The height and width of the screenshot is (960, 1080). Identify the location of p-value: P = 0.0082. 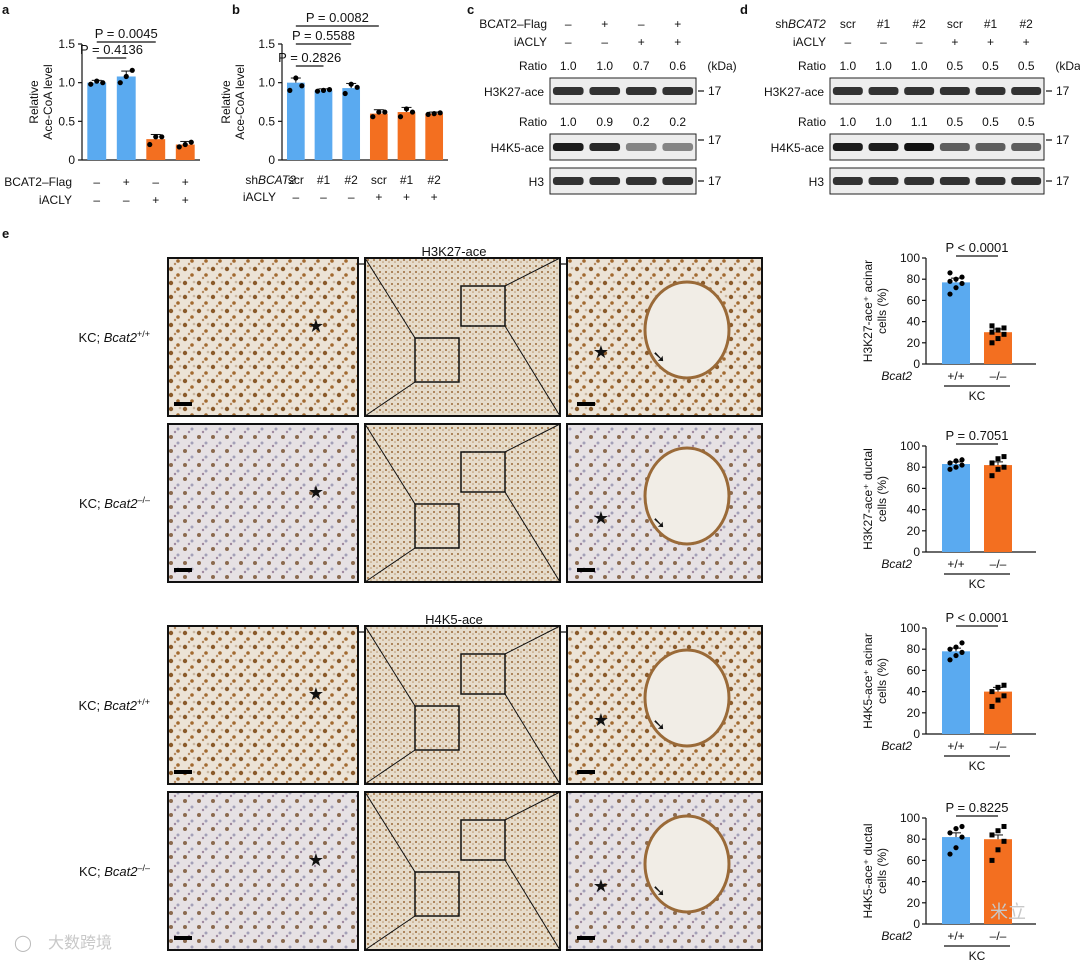
(337, 17).